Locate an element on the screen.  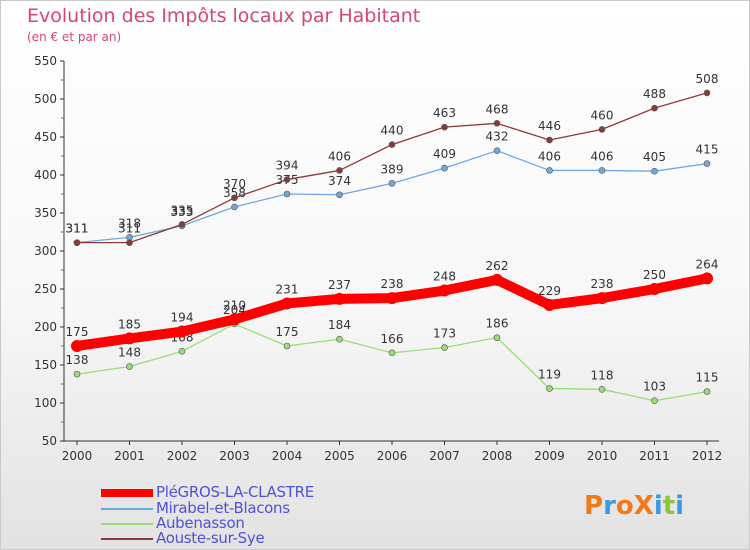
x-tick-label: 2004 is located at coordinates (287, 456).